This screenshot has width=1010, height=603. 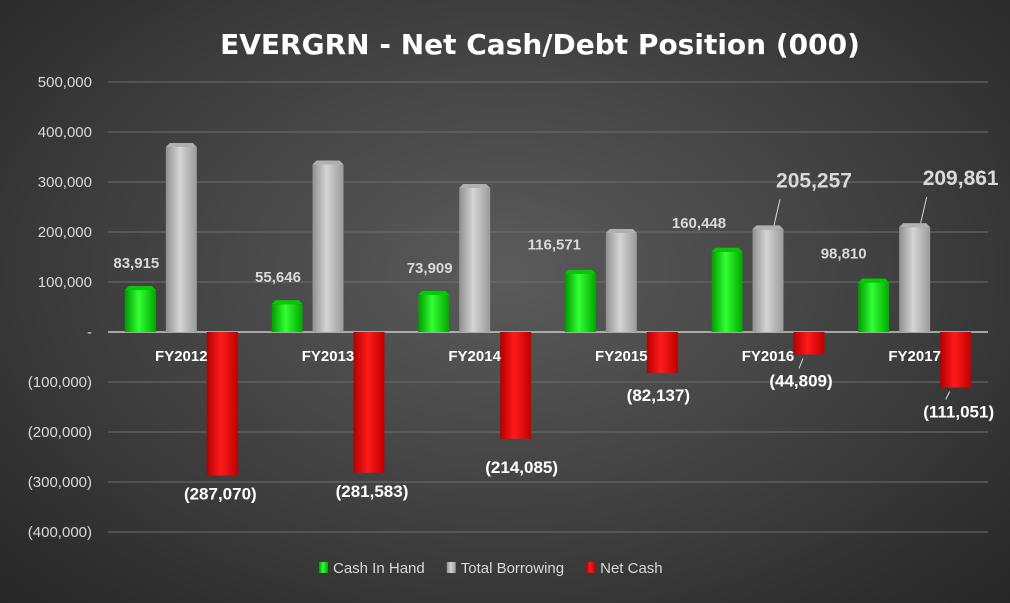 I want to click on data-label-cash-in-hand: 160,448, so click(x=699, y=223).